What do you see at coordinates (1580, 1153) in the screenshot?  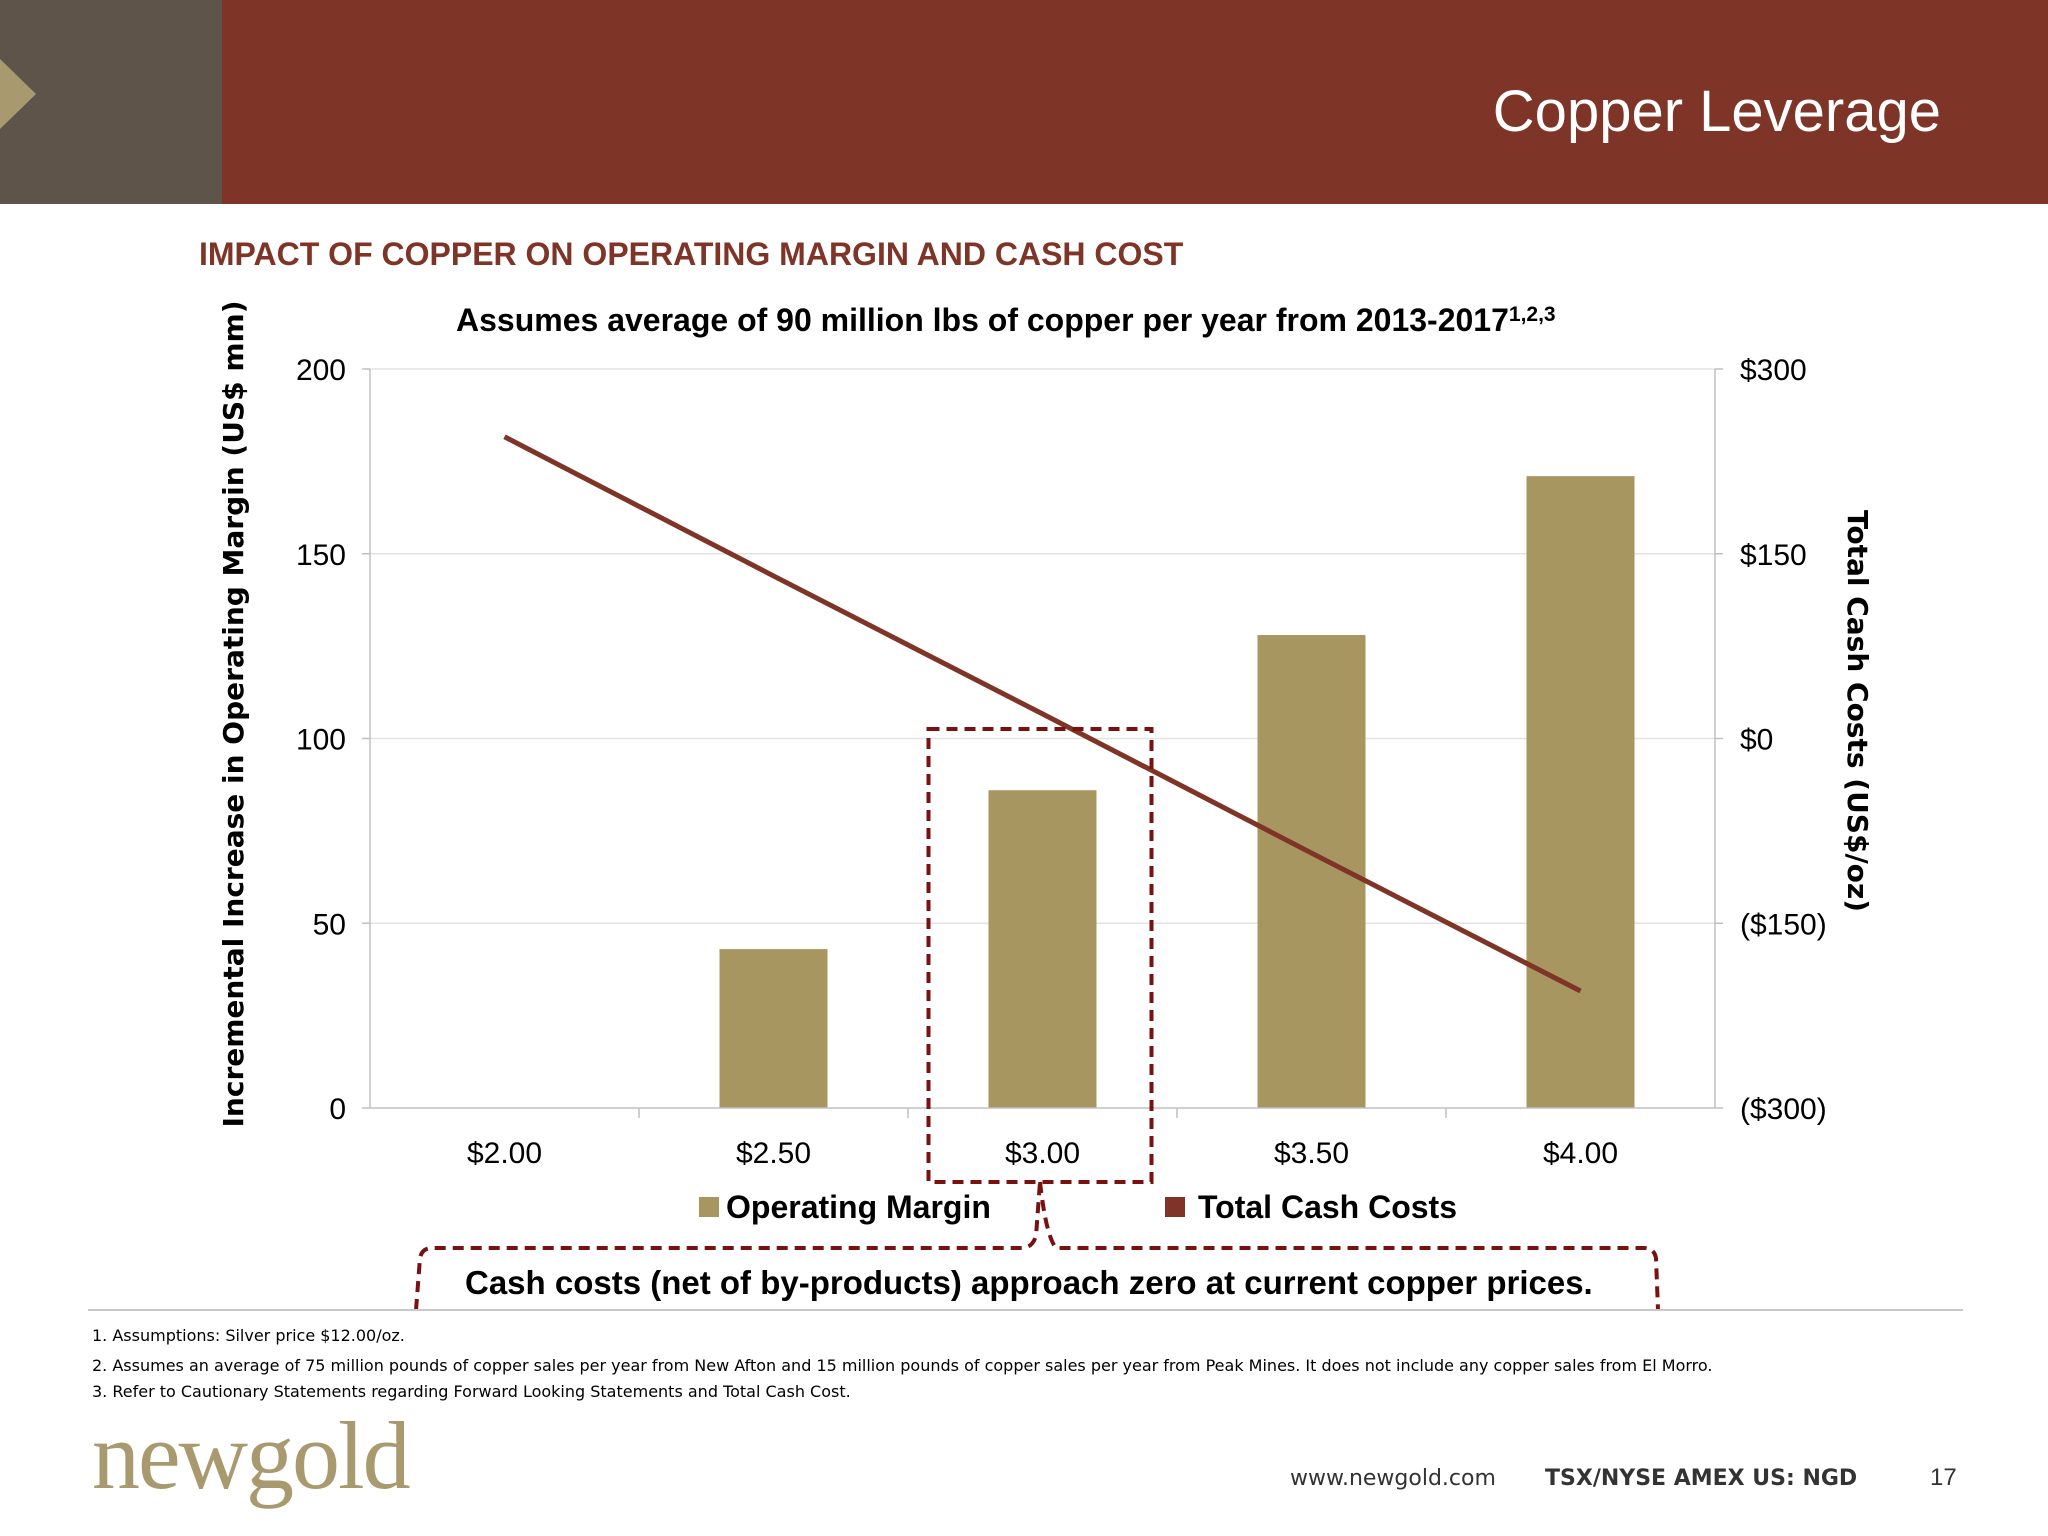 I see `x-axis-tick-label: $4.00` at bounding box center [1580, 1153].